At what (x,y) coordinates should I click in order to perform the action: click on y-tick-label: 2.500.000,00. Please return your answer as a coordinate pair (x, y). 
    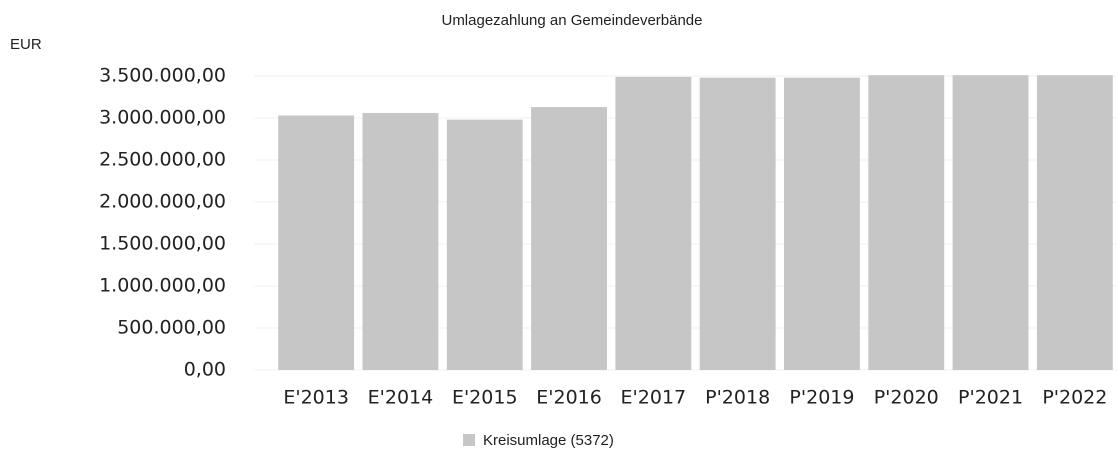
    Looking at the image, I should click on (162, 160).